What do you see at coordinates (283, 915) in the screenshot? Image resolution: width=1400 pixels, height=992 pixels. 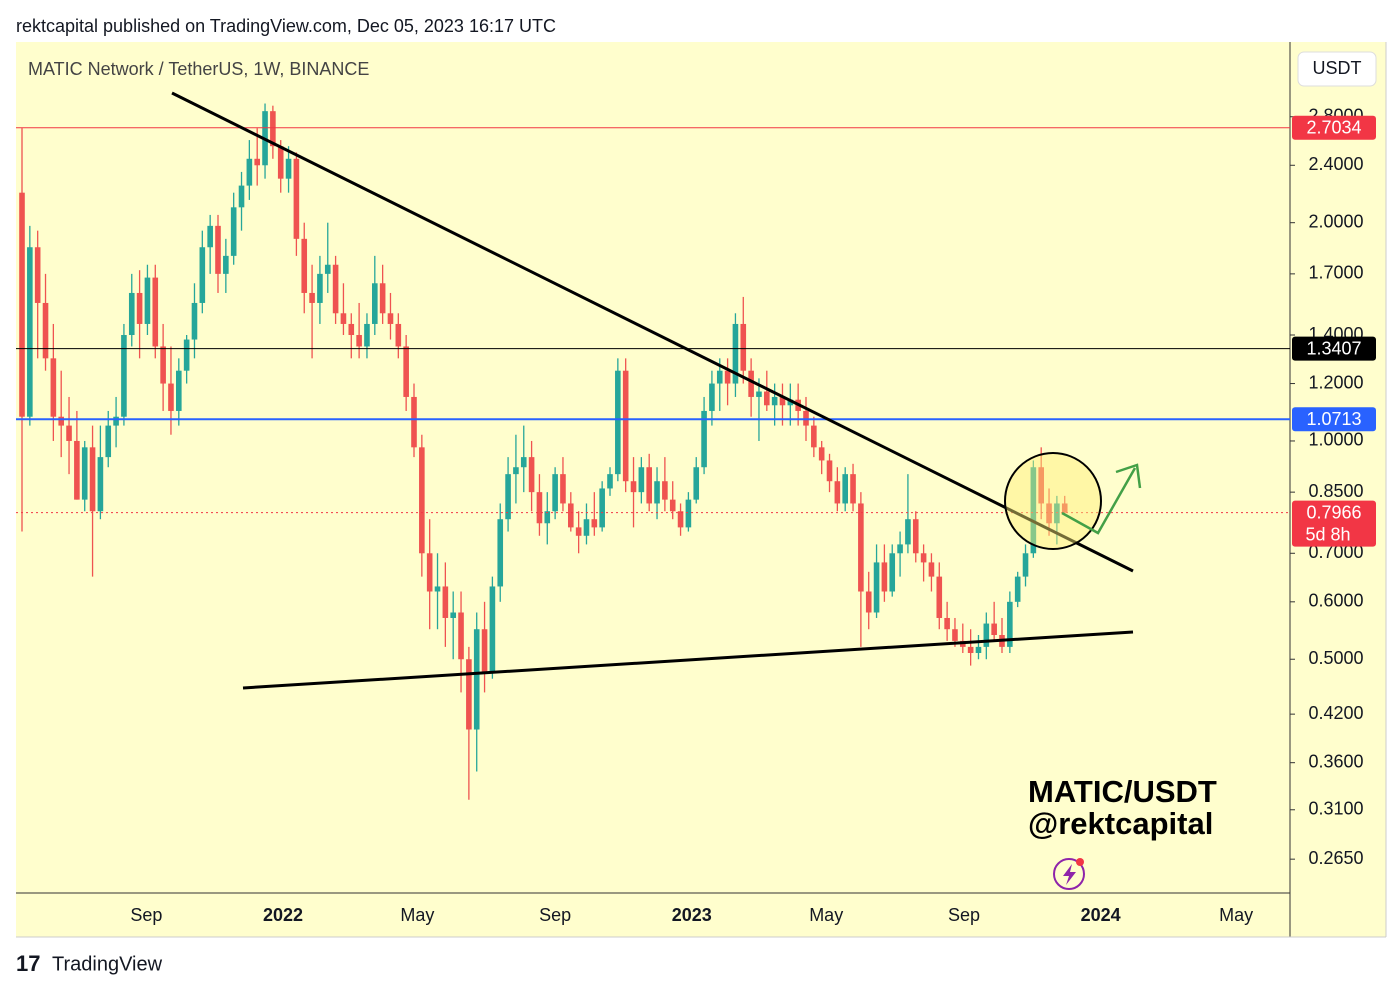 I see `x-tick-label: 2022` at bounding box center [283, 915].